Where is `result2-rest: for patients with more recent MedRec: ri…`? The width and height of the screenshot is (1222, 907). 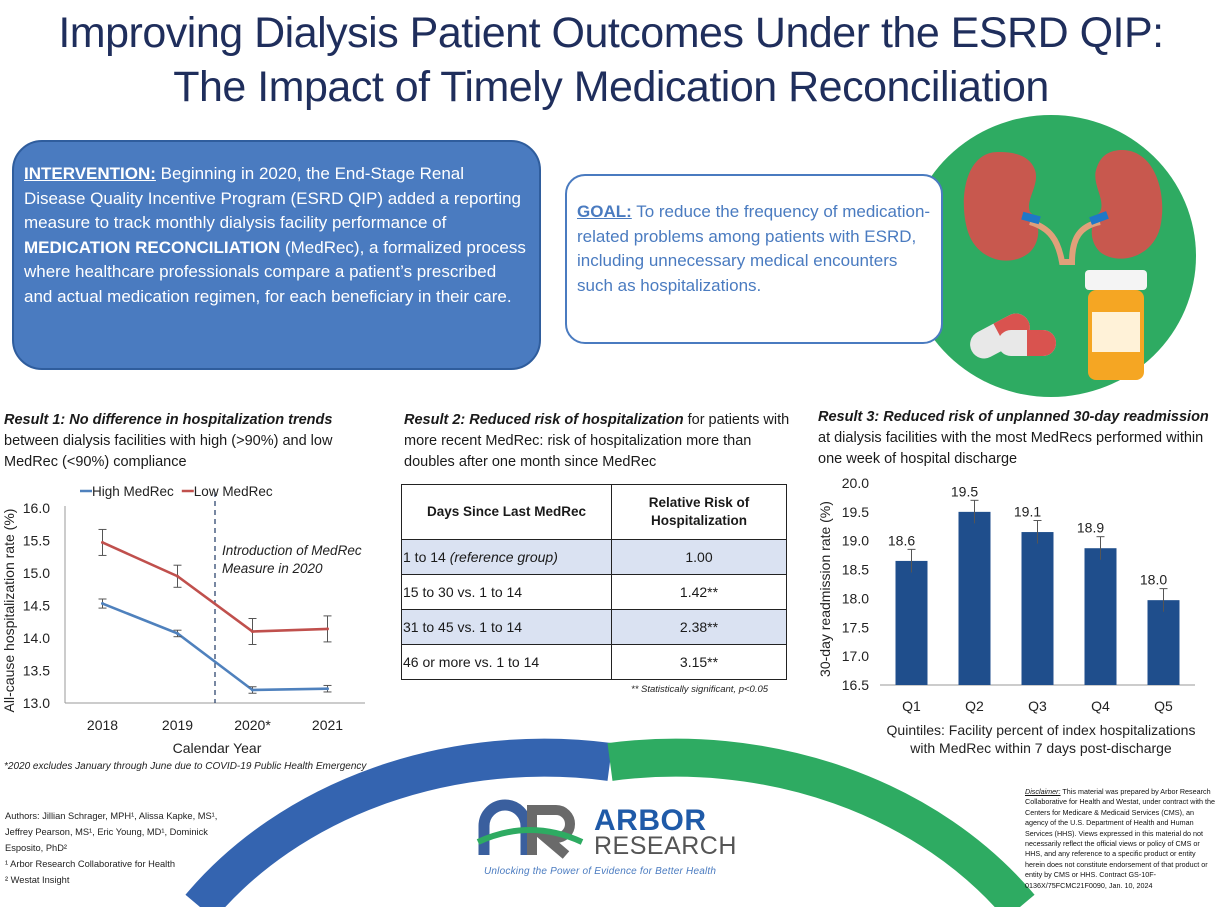 result2-rest: for patients with more recent MedRec: ri… is located at coordinates (597, 441).